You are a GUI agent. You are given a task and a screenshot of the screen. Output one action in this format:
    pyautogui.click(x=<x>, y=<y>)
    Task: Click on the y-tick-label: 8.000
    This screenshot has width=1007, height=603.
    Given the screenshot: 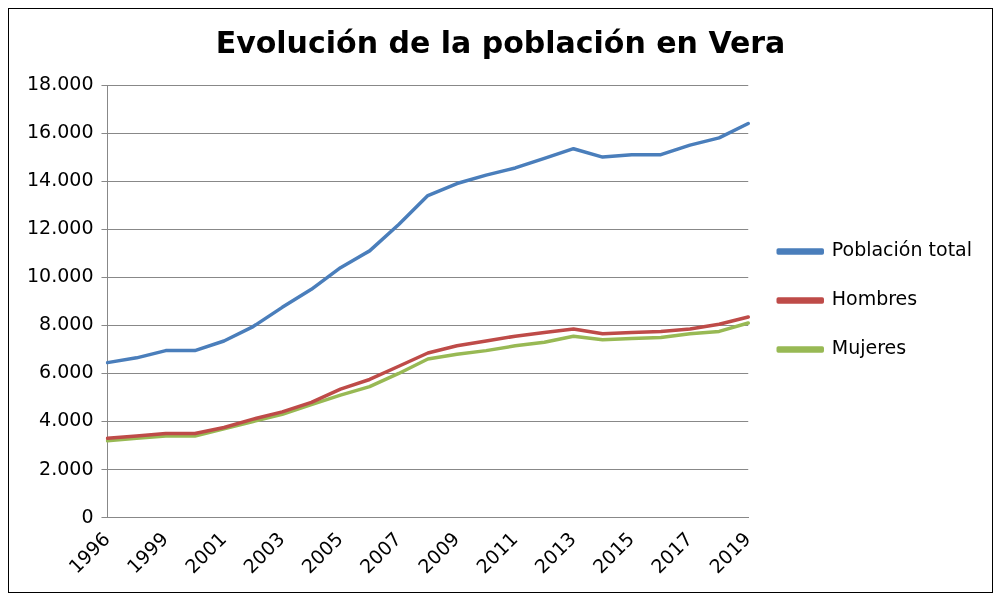 What is the action you would take?
    pyautogui.click(x=66, y=323)
    